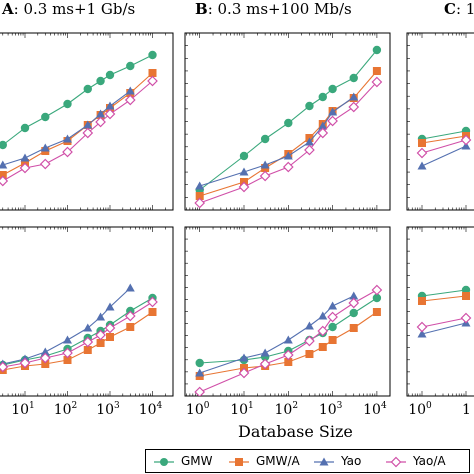 This screenshot has width=474, height=474. I want to click on legend-marker-gmw, so click(164, 462).